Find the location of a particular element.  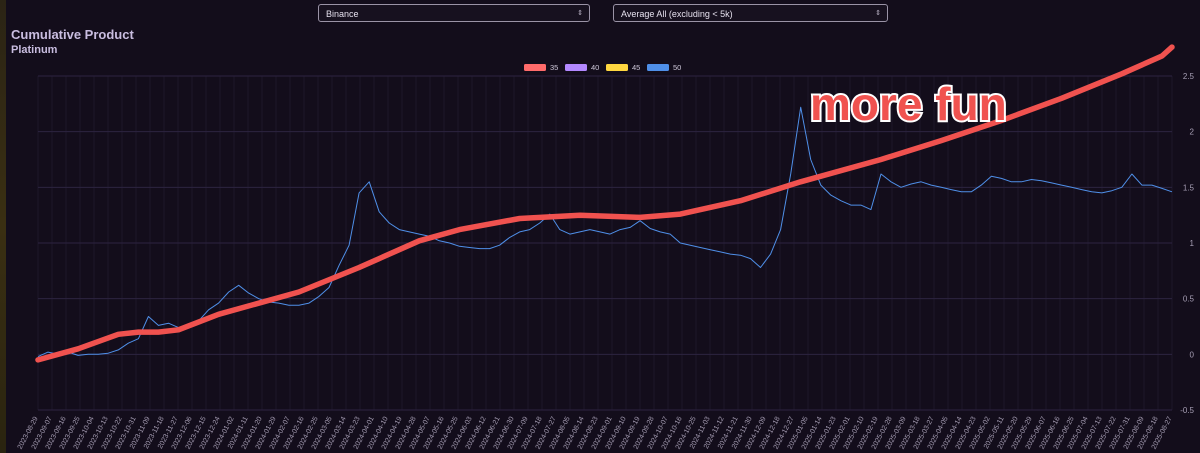

chart-title: Cumulative Product is located at coordinates (72, 34).